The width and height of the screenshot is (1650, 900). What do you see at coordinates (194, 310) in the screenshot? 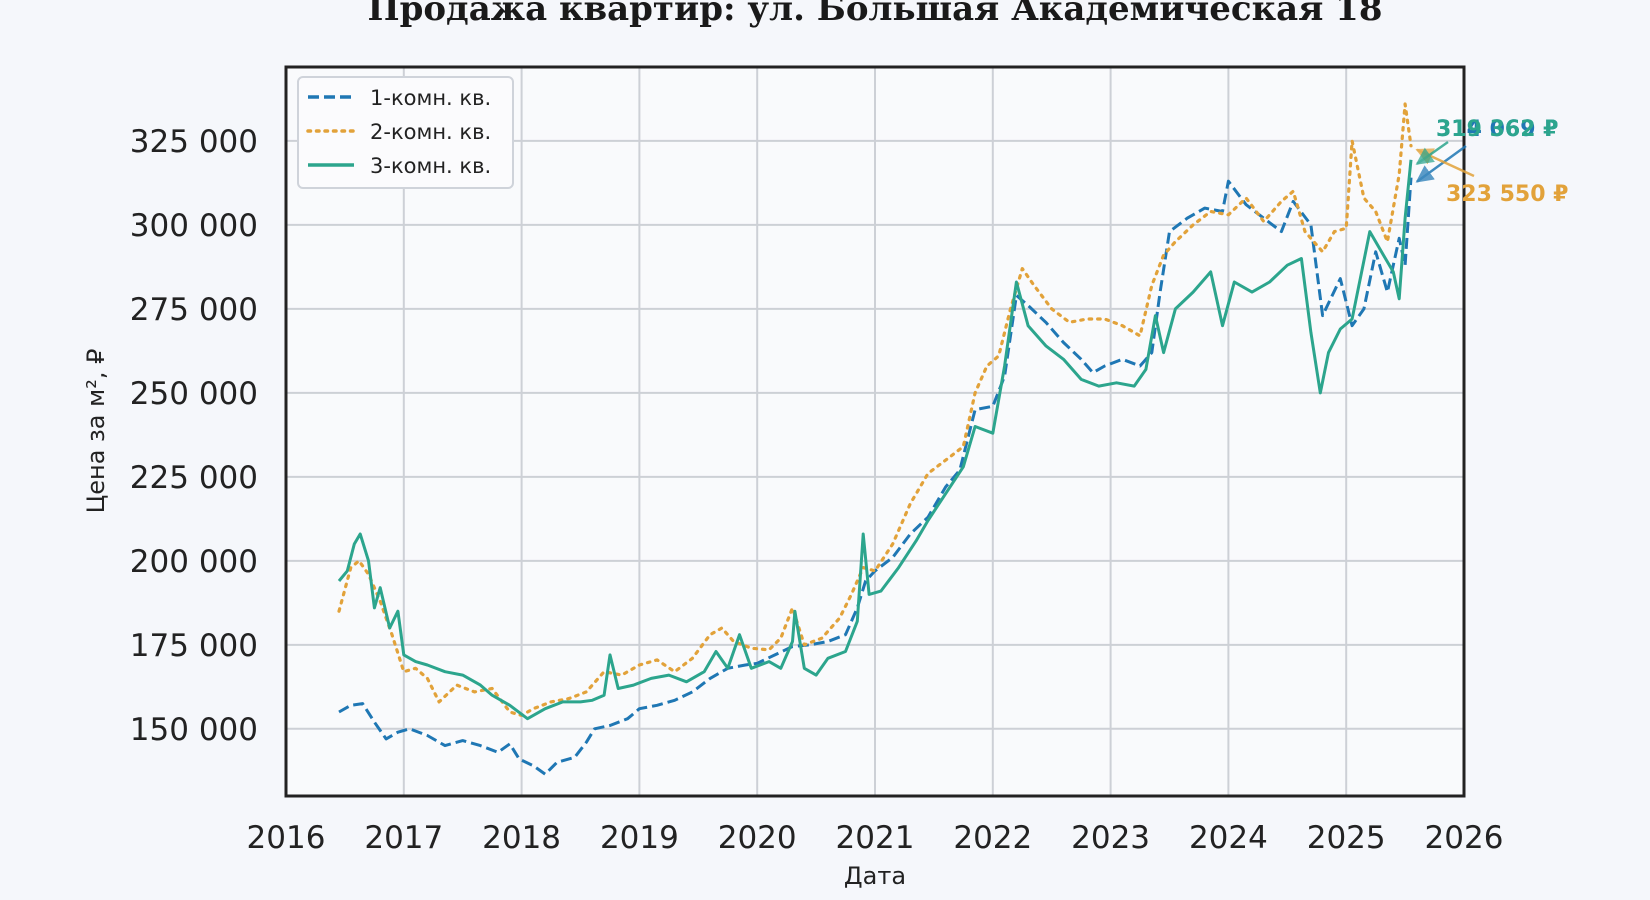
I see `y-tick-label: 275 000` at bounding box center [194, 310].